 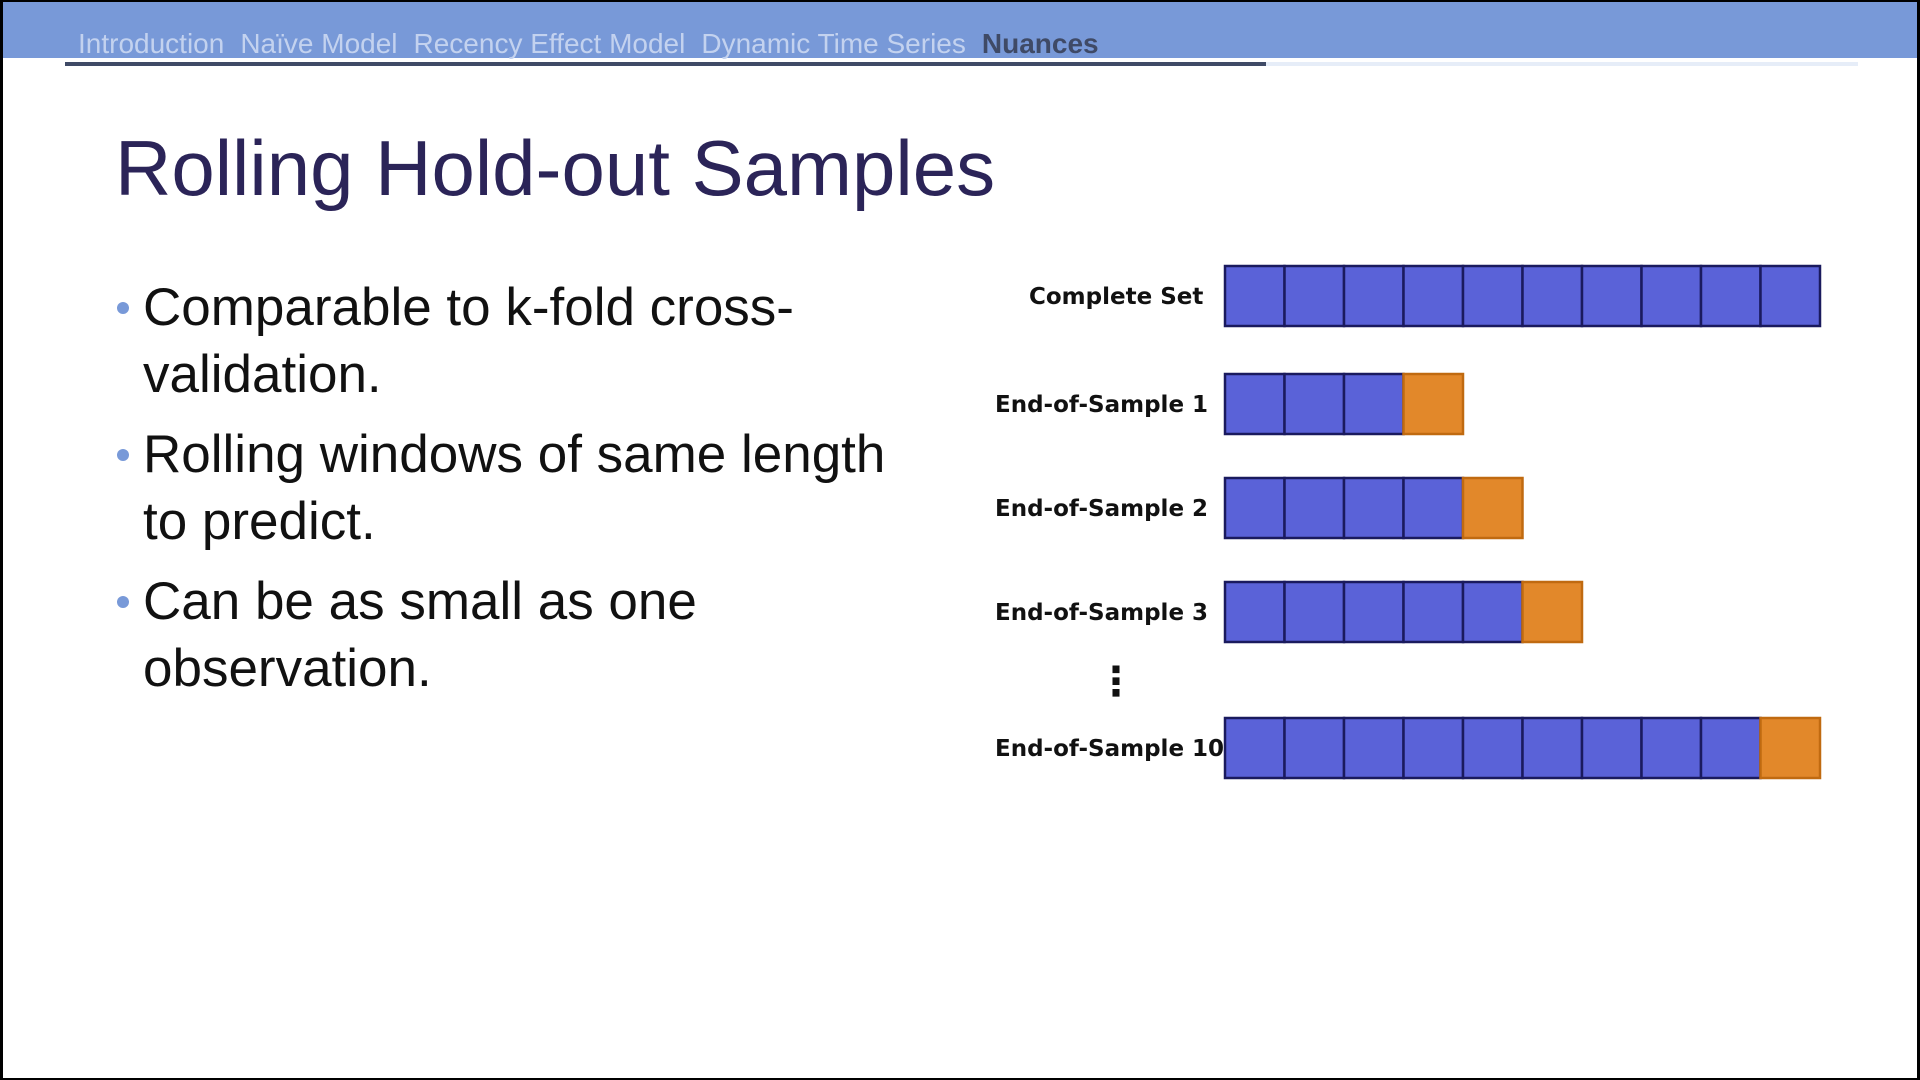 What do you see at coordinates (666, 64) in the screenshot?
I see `progress-fill` at bounding box center [666, 64].